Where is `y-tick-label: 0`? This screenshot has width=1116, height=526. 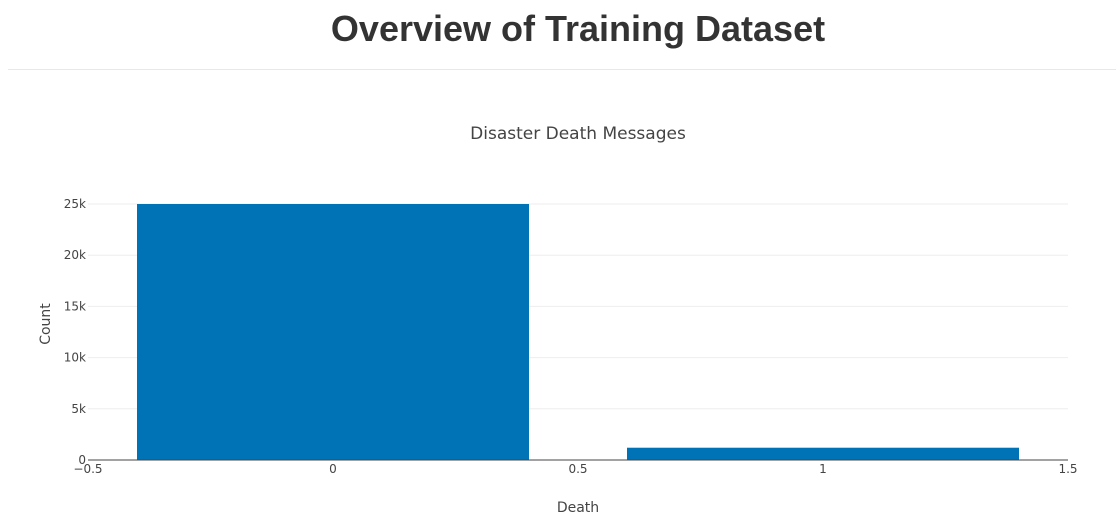 y-tick-label: 0 is located at coordinates (82, 460).